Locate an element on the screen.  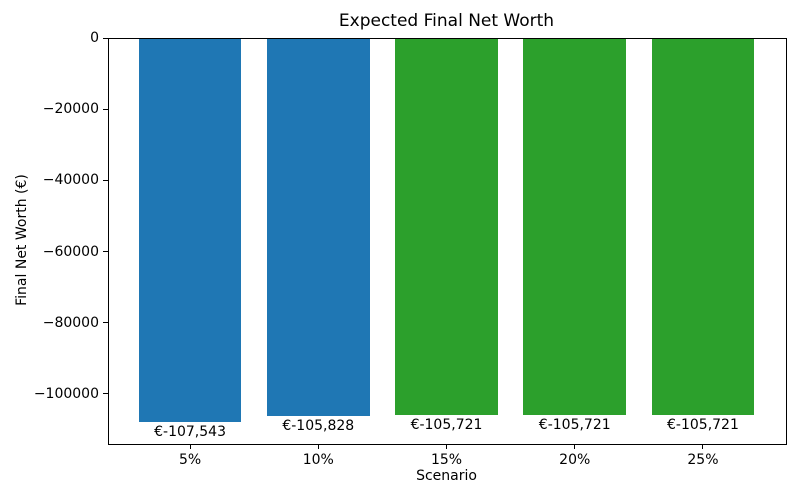
x-tick-label: 10% is located at coordinates (318, 460).